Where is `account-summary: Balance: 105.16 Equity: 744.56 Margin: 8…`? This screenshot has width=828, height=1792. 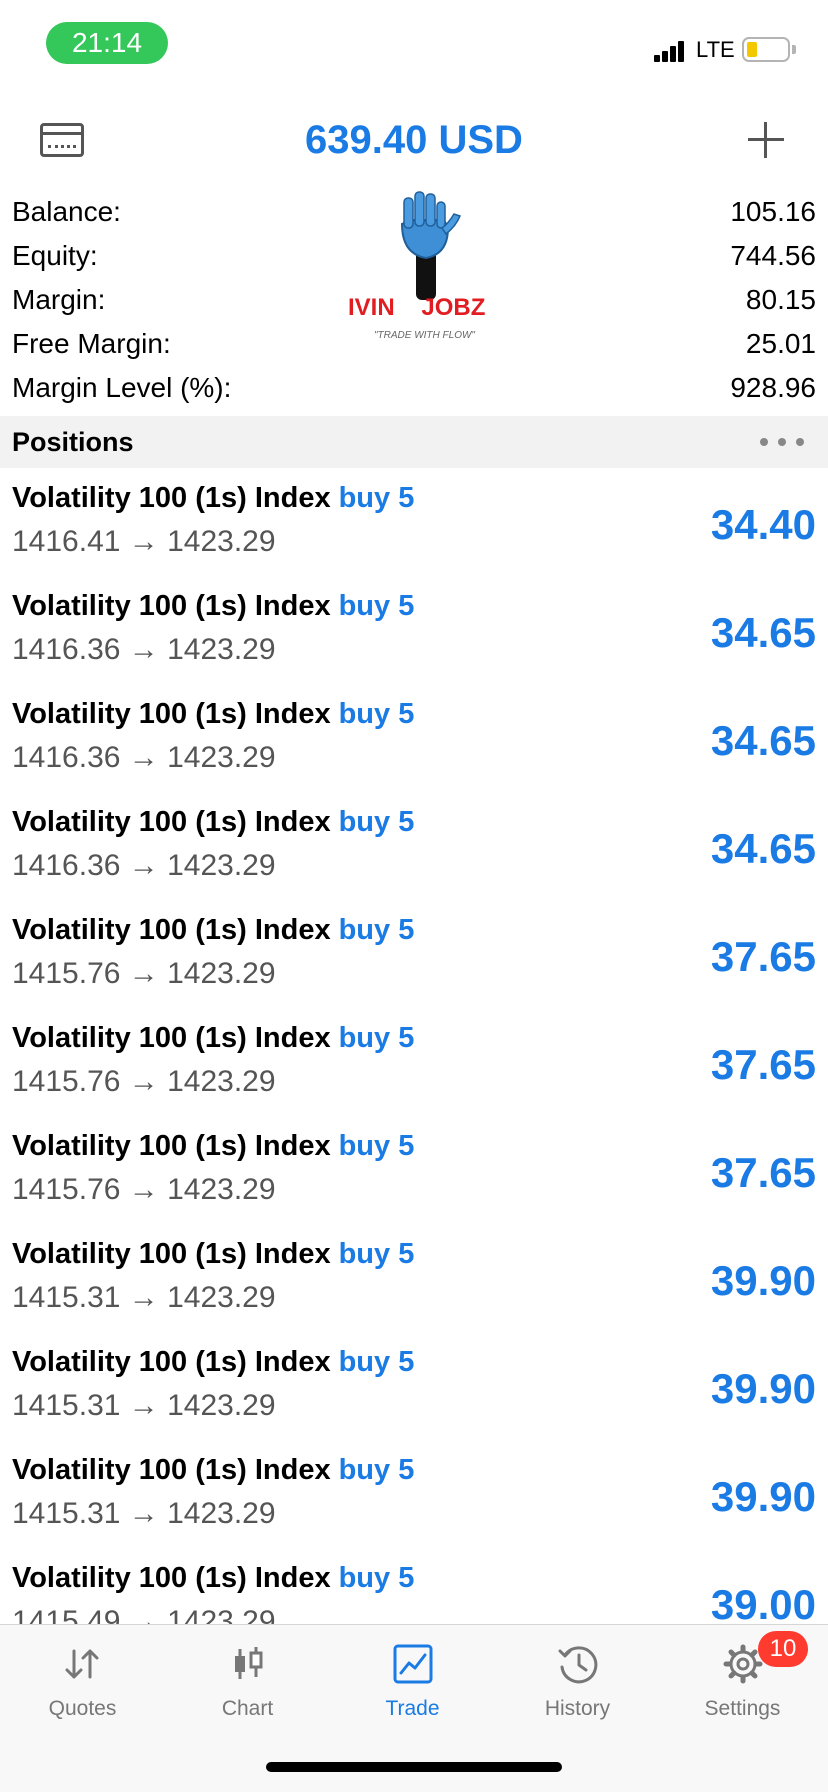
account-summary: Balance: 105.16 Equity: 744.56 Margin: 8… is located at coordinates (414, 300).